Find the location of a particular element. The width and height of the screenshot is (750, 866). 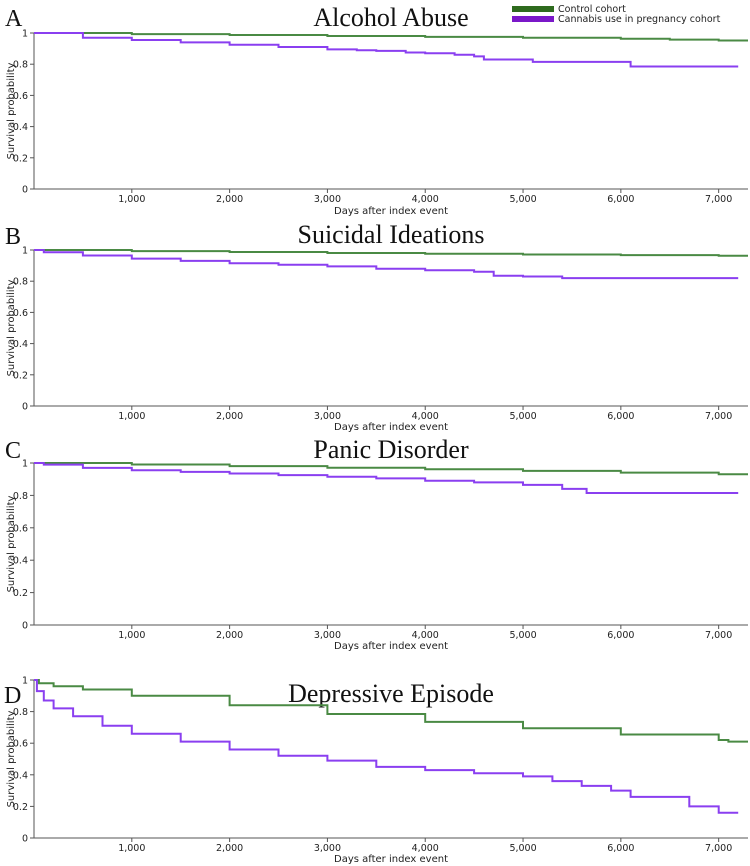

x-tick-label-b: 1,000 is located at coordinates (131, 416).